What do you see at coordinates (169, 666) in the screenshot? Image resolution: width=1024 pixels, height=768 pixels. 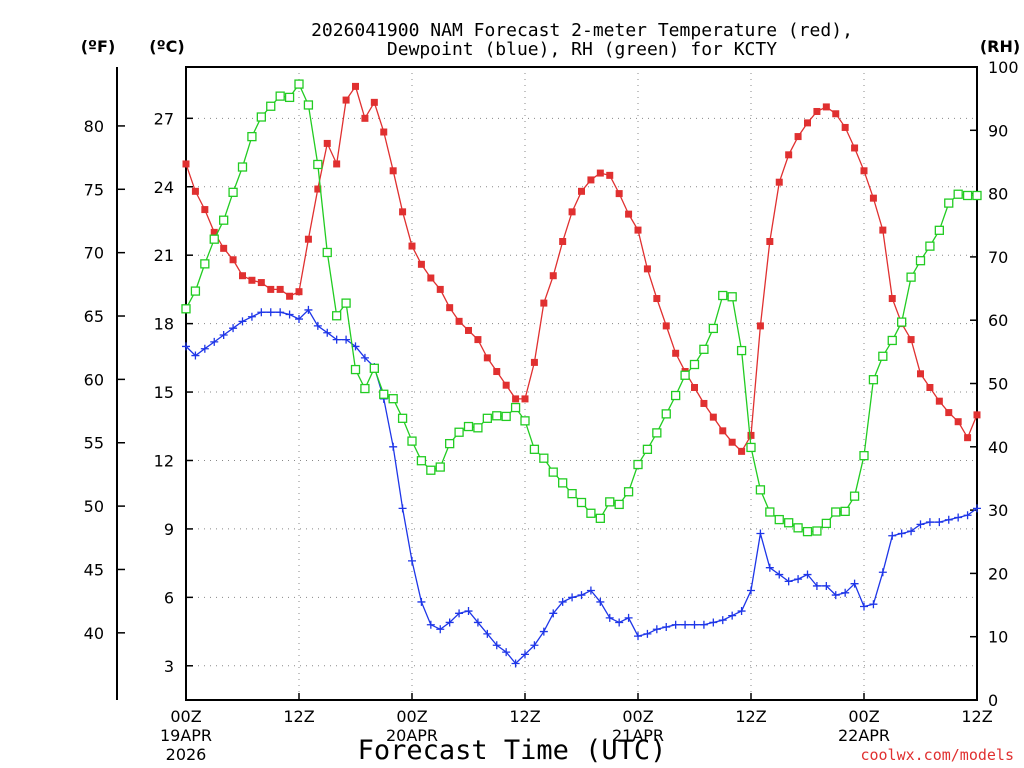 I see `c-tick-label: 3` at bounding box center [169, 666].